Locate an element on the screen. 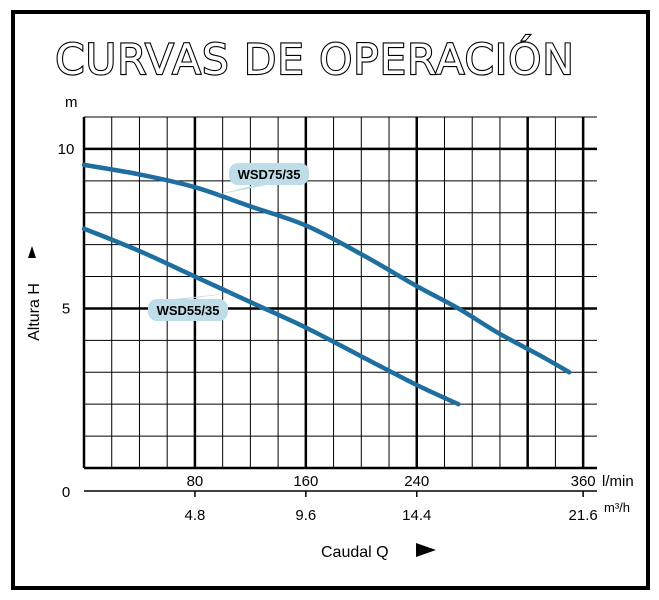 The height and width of the screenshot is (600, 659). x-tick-label-m3h: 14.4 is located at coordinates (416, 515).